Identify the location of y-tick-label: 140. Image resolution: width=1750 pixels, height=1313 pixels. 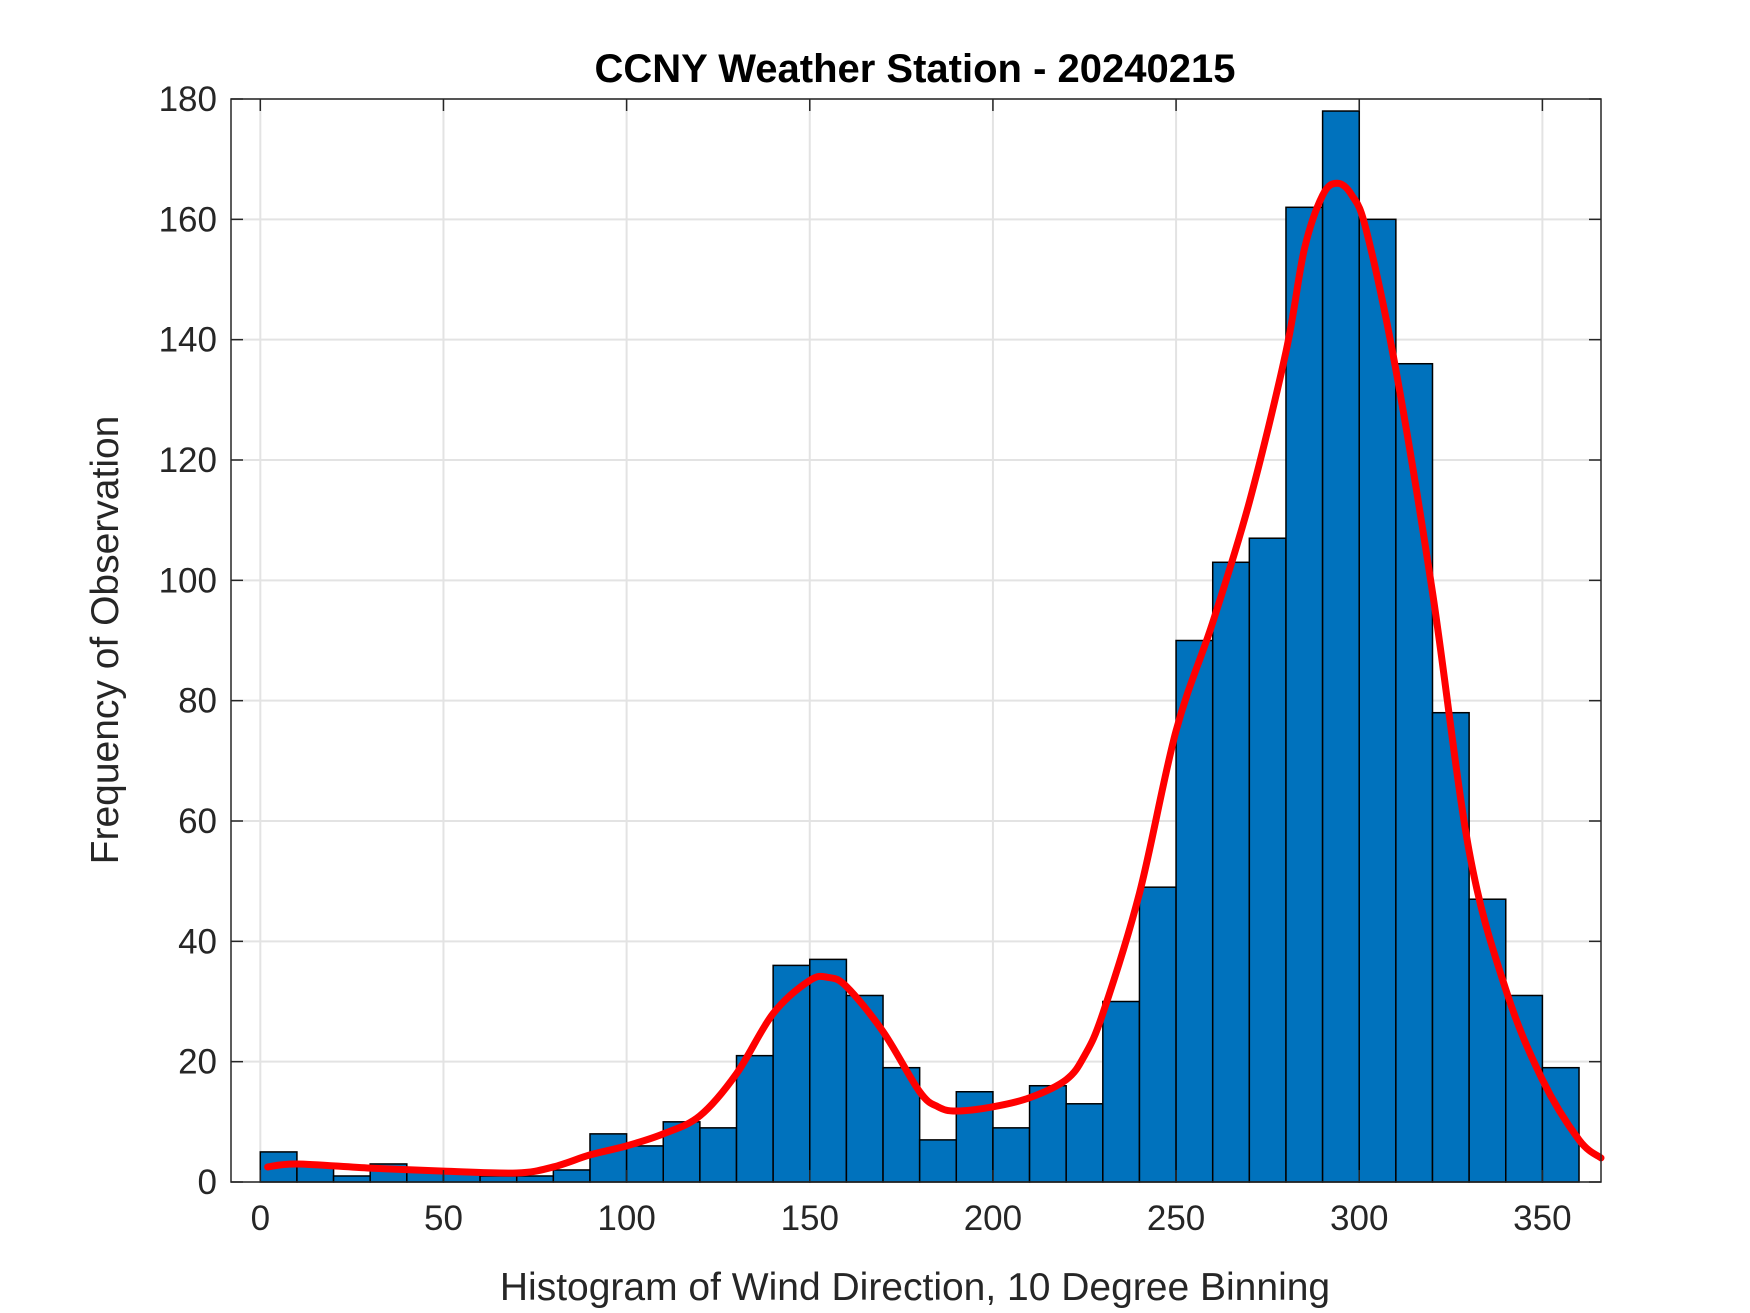
(188, 340).